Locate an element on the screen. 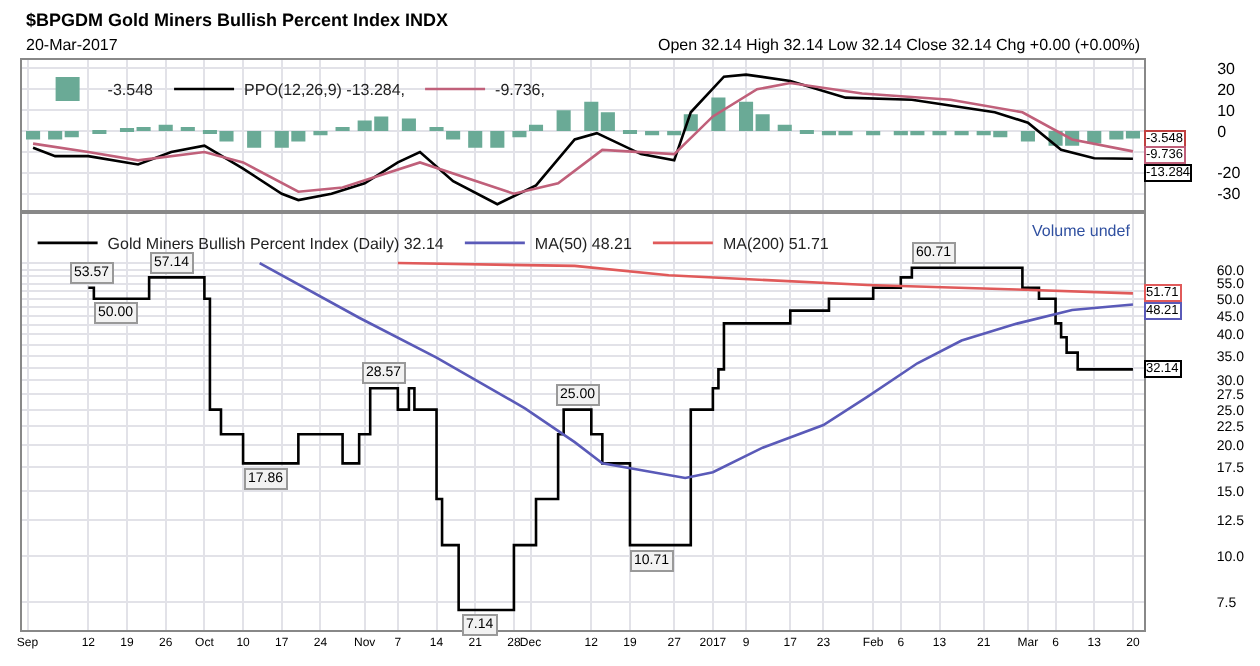 The image size is (1260, 666). text: Open 32.14 High 32.14 Low 32.14 Close 32.14 Chg +0.00 (+0.00%) is located at coordinates (899, 45).